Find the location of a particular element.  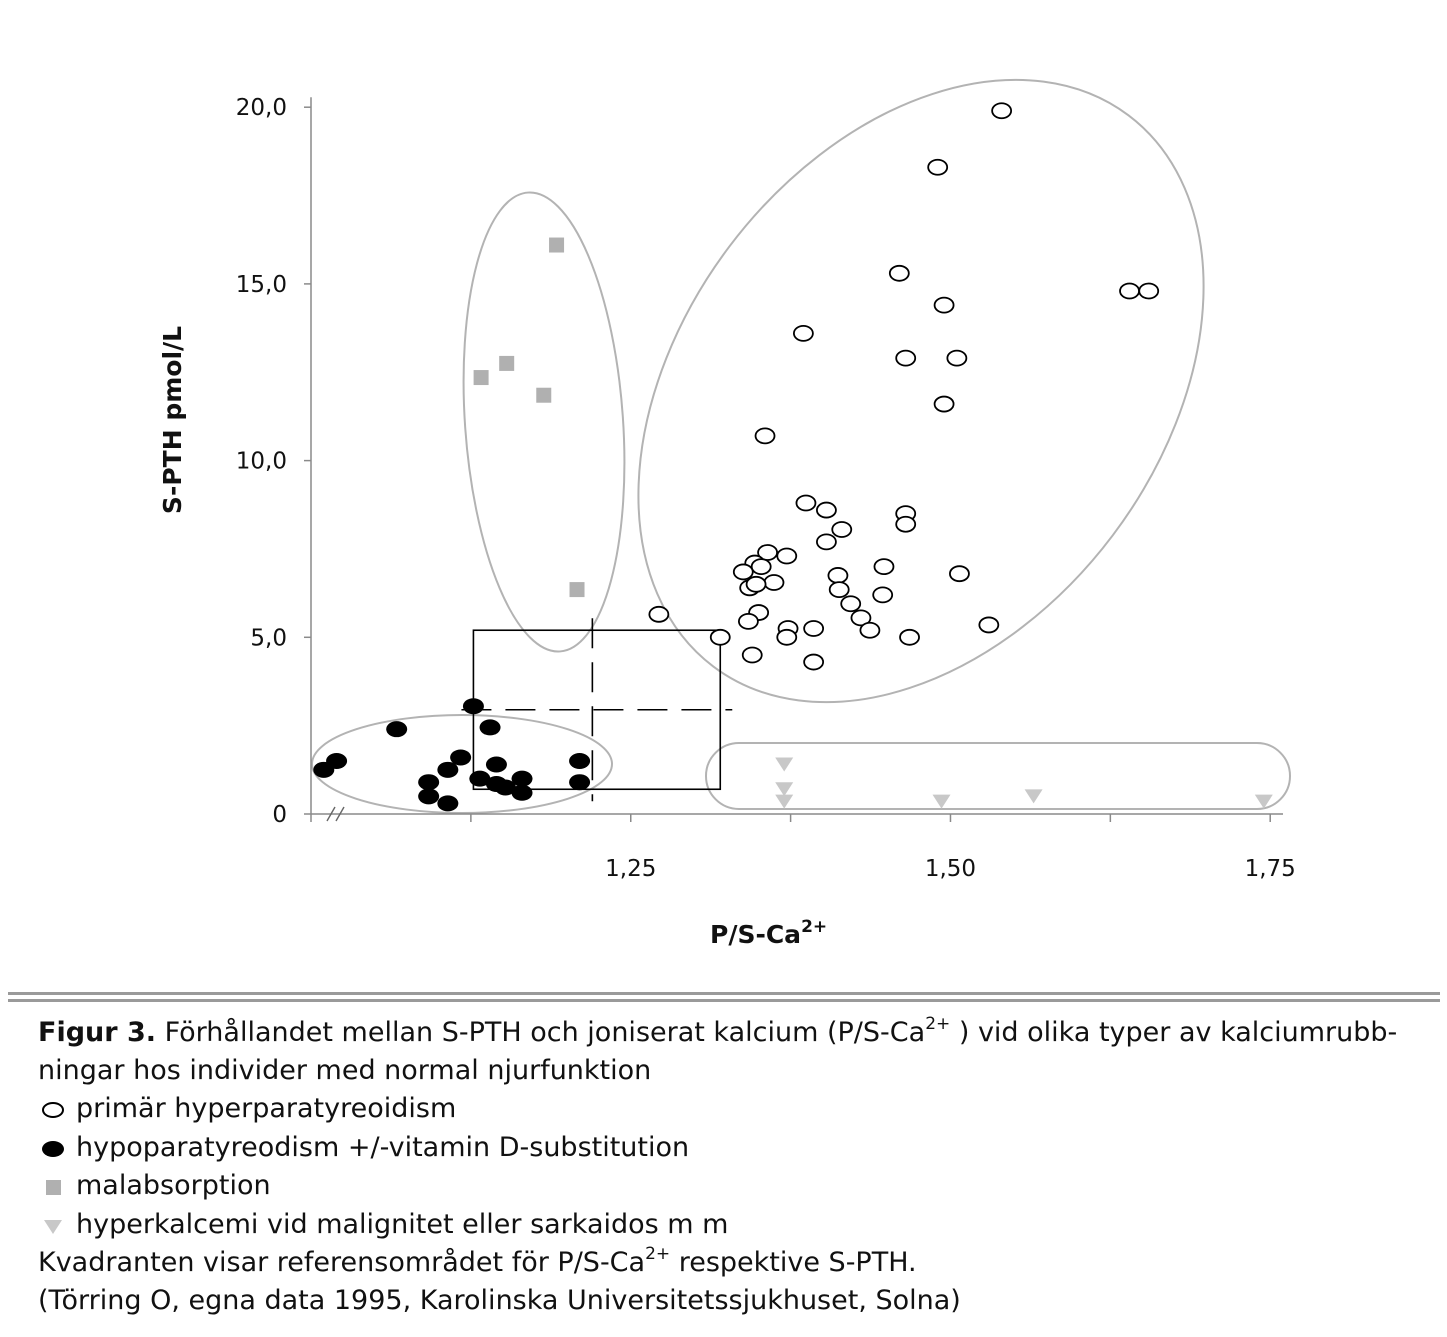

caption-title-part-2: ) vid olika typer av kalciumrubb- is located at coordinates (1174, 1032).